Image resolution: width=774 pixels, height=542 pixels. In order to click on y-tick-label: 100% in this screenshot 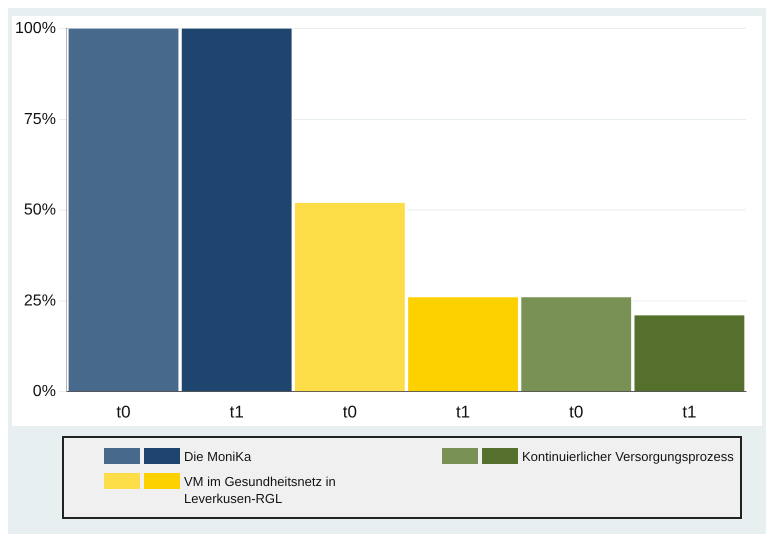, I will do `click(35, 29)`.